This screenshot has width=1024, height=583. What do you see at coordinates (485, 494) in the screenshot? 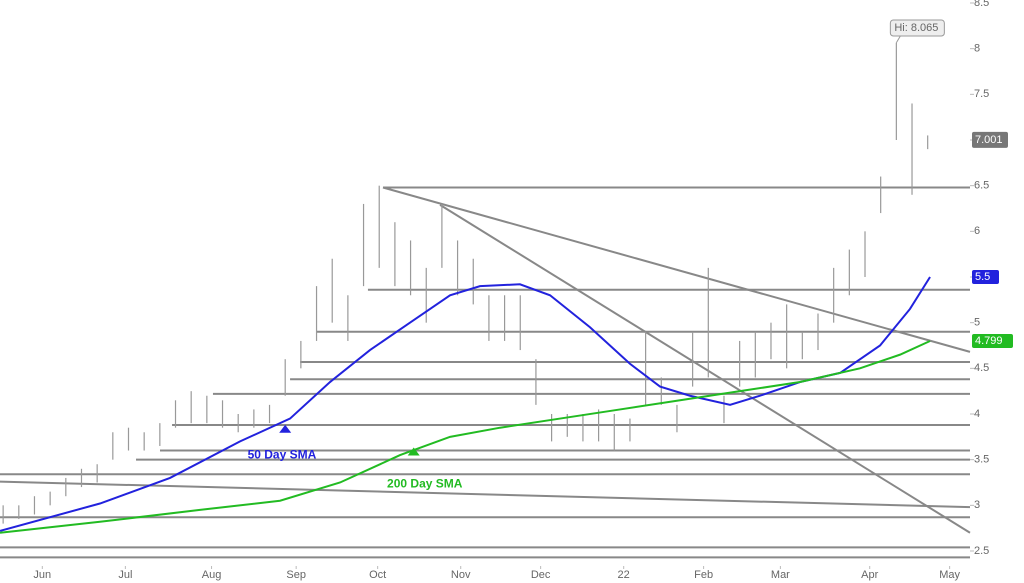
I see `trend-line` at bounding box center [485, 494].